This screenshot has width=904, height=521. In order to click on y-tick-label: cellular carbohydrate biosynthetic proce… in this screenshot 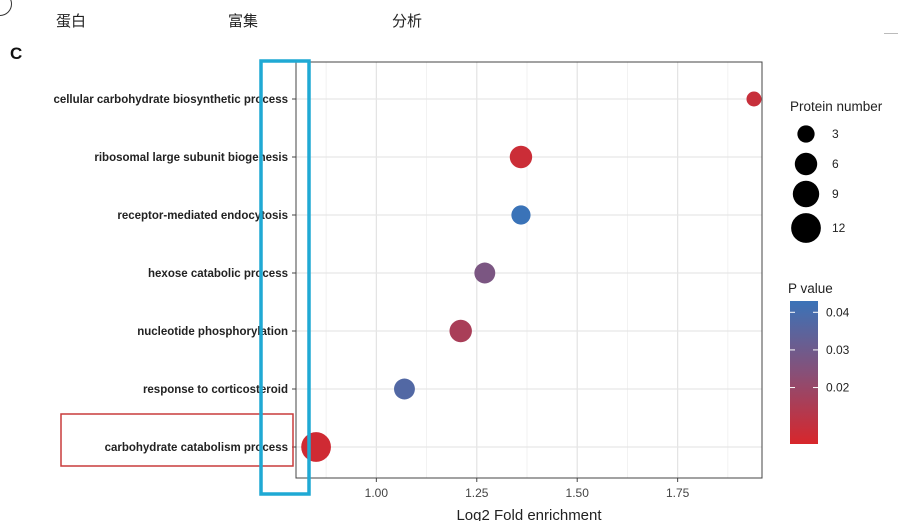, I will do `click(170, 100)`.